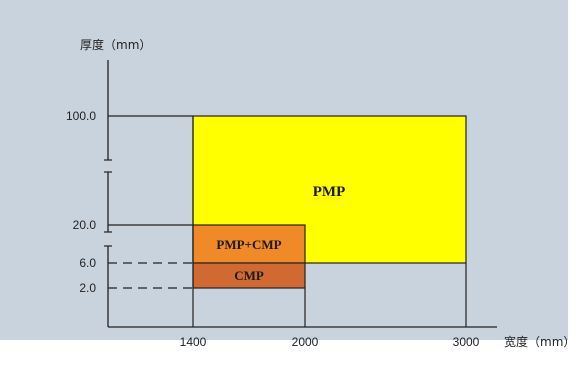  I want to click on y-axis-title: 厚度（mm）, so click(115, 44).